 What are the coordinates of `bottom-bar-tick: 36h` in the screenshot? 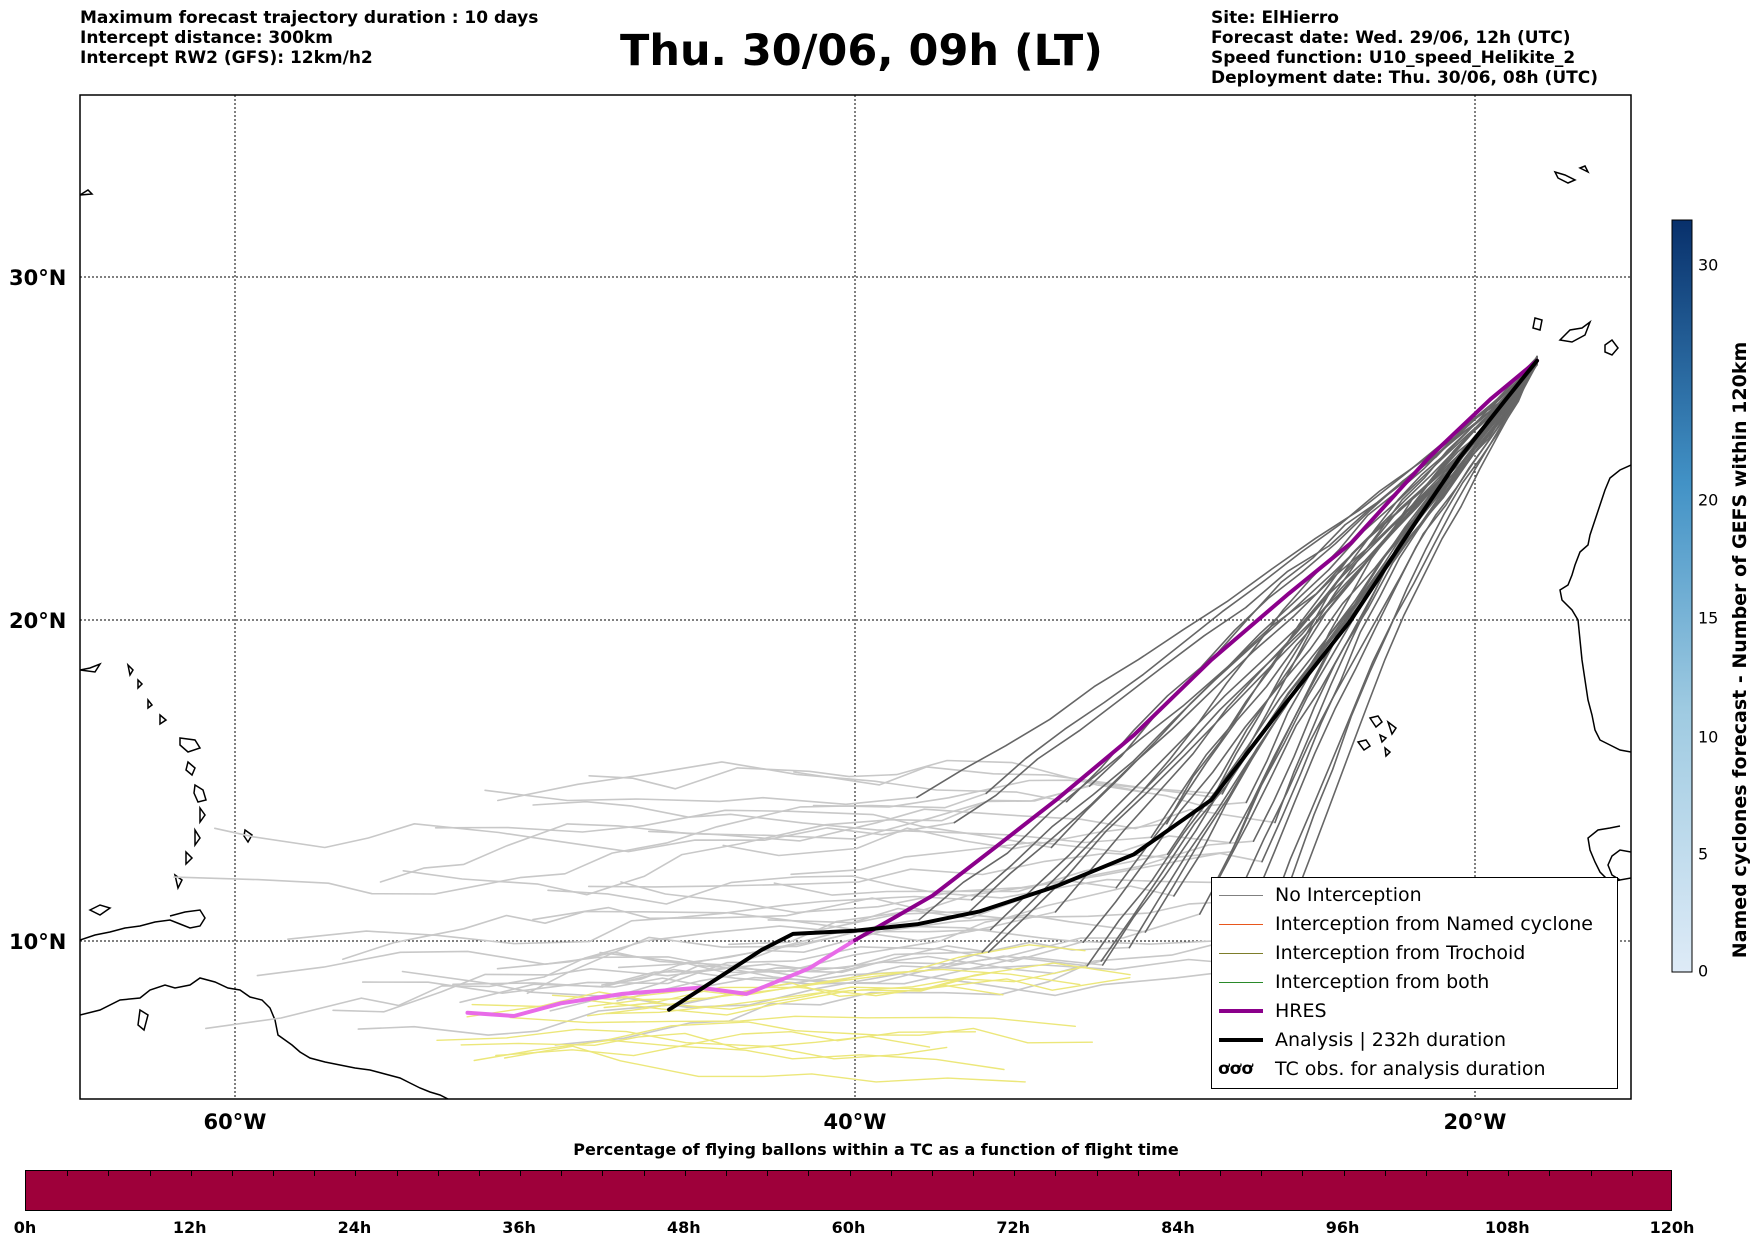 It's located at (519, 1227).